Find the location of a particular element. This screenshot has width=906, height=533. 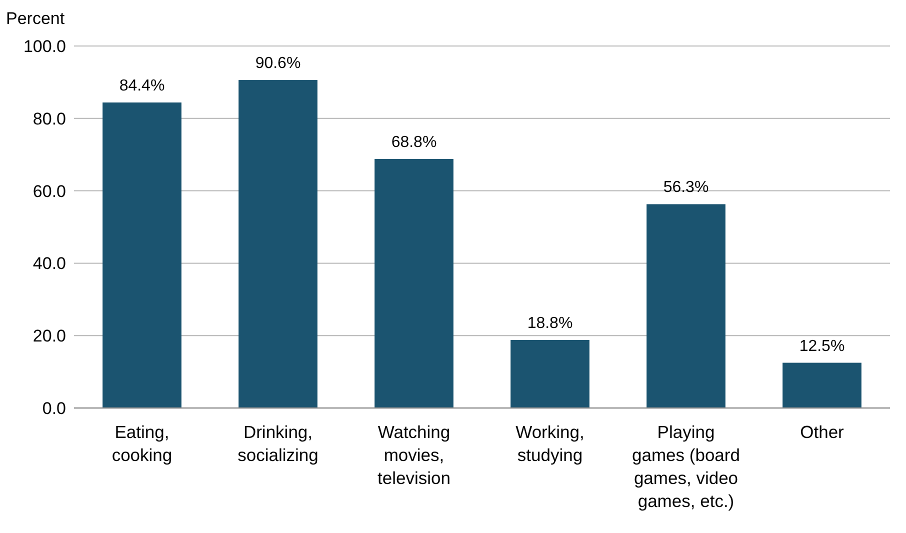

x-tick-label: Eating, cooking is located at coordinates (142, 443).